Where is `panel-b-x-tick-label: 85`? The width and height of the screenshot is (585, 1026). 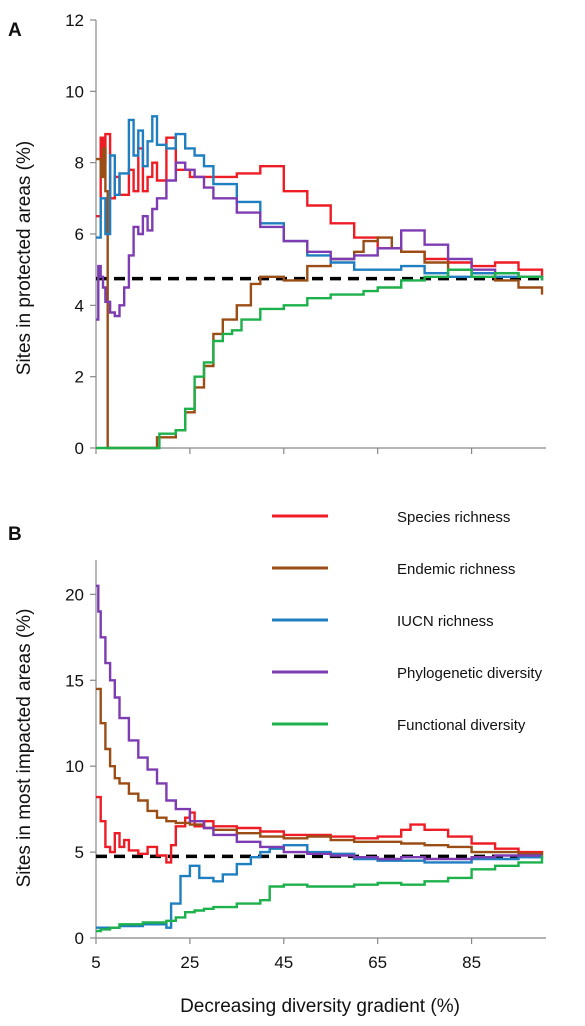 panel-b-x-tick-label: 85 is located at coordinates (471, 962).